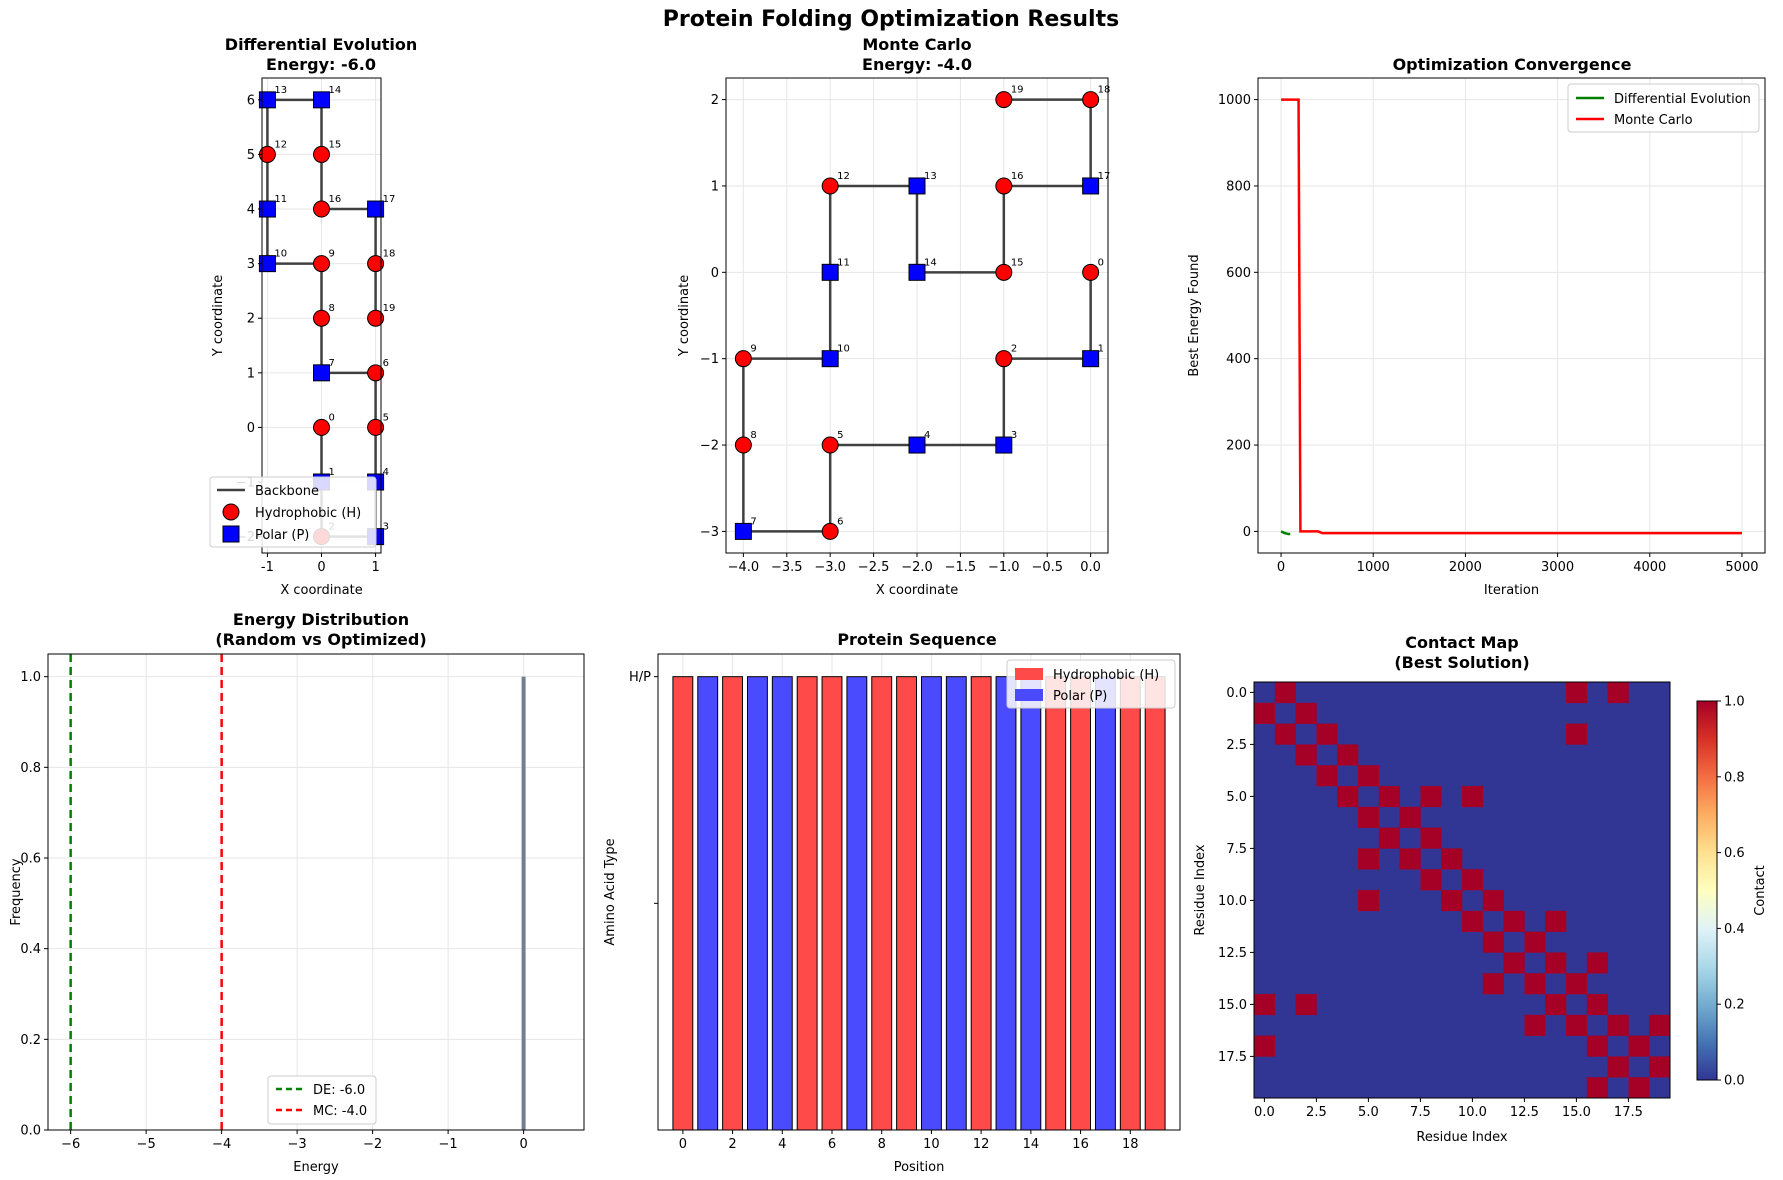  What do you see at coordinates (832, 1144) in the screenshot?
I see `x-tick-label: 6` at bounding box center [832, 1144].